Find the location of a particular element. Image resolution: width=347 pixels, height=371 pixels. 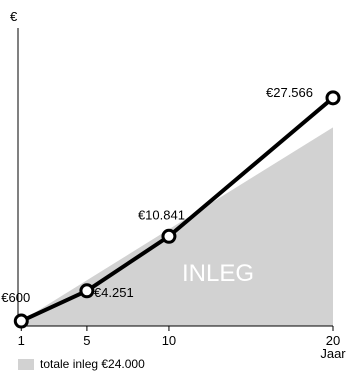

data-label: €4.251 is located at coordinates (114, 292).